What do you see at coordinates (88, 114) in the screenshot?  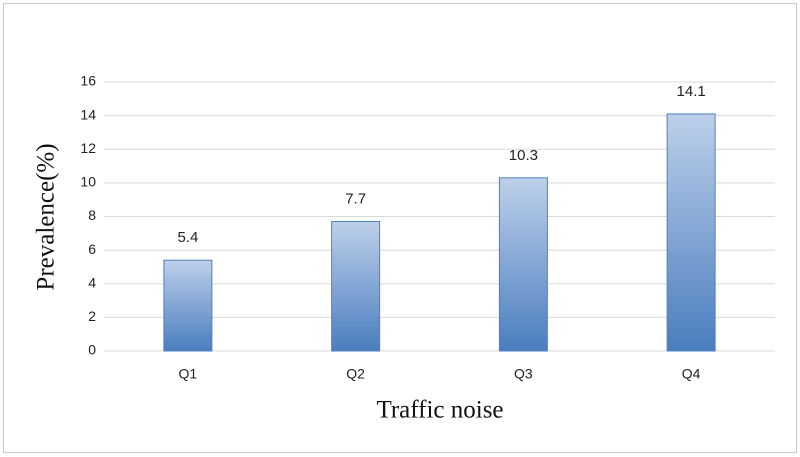 I see `y-tick-label: 14` at bounding box center [88, 114].